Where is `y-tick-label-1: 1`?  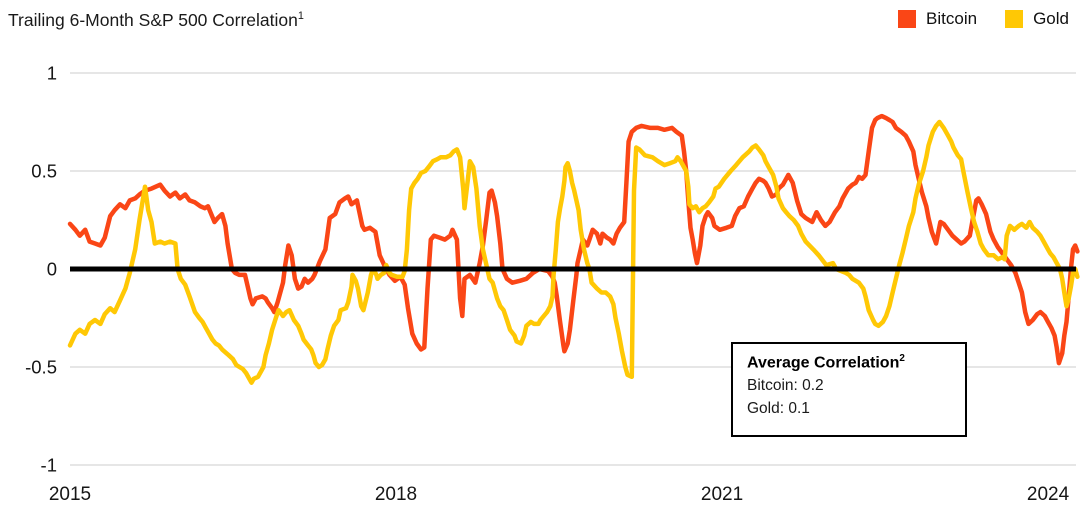 y-tick-label-1: 1 is located at coordinates (52, 73).